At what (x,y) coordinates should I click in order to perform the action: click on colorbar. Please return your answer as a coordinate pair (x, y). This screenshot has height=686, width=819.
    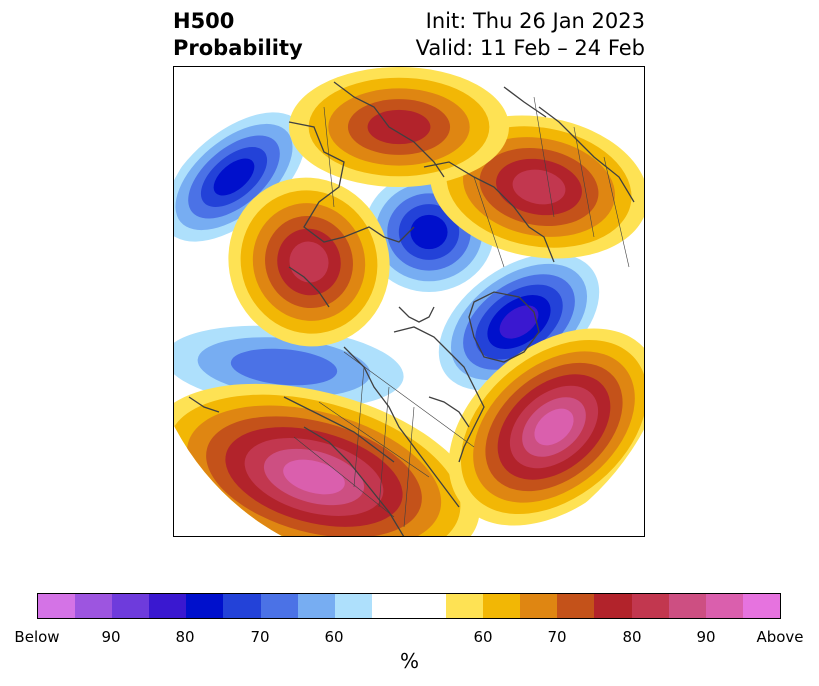
    Looking at the image, I should click on (409, 606).